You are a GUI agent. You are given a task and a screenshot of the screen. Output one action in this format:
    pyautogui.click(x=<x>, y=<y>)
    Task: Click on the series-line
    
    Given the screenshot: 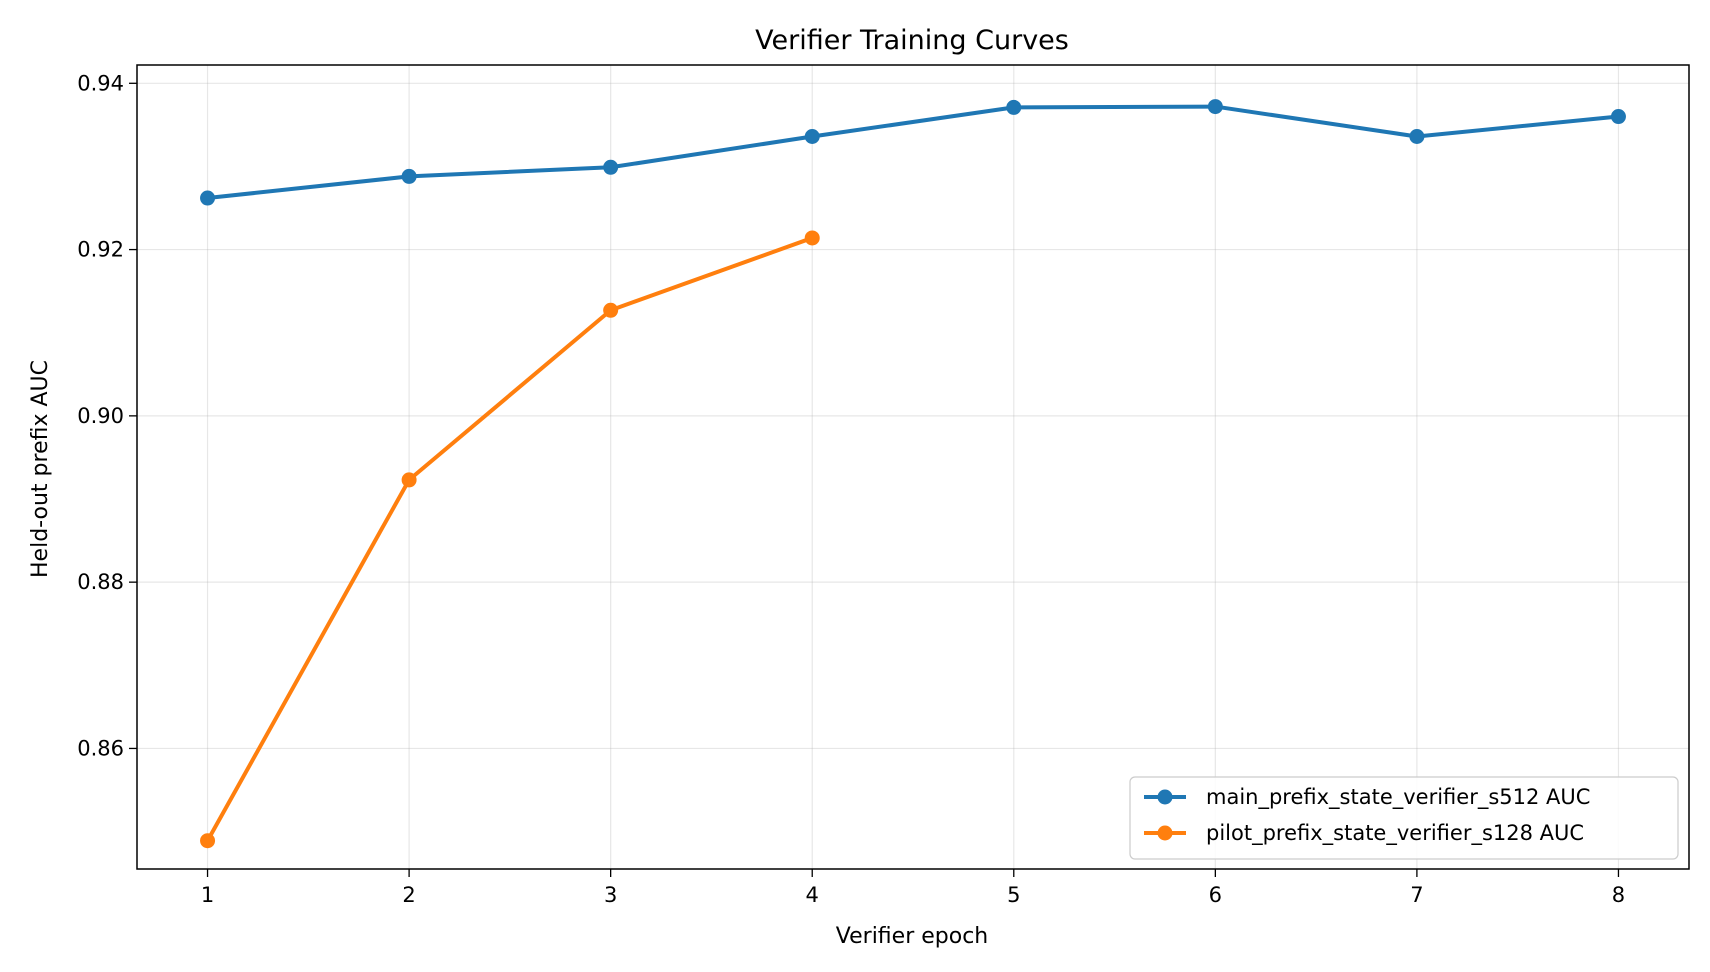 What is the action you would take?
    pyautogui.click(x=913, y=152)
    